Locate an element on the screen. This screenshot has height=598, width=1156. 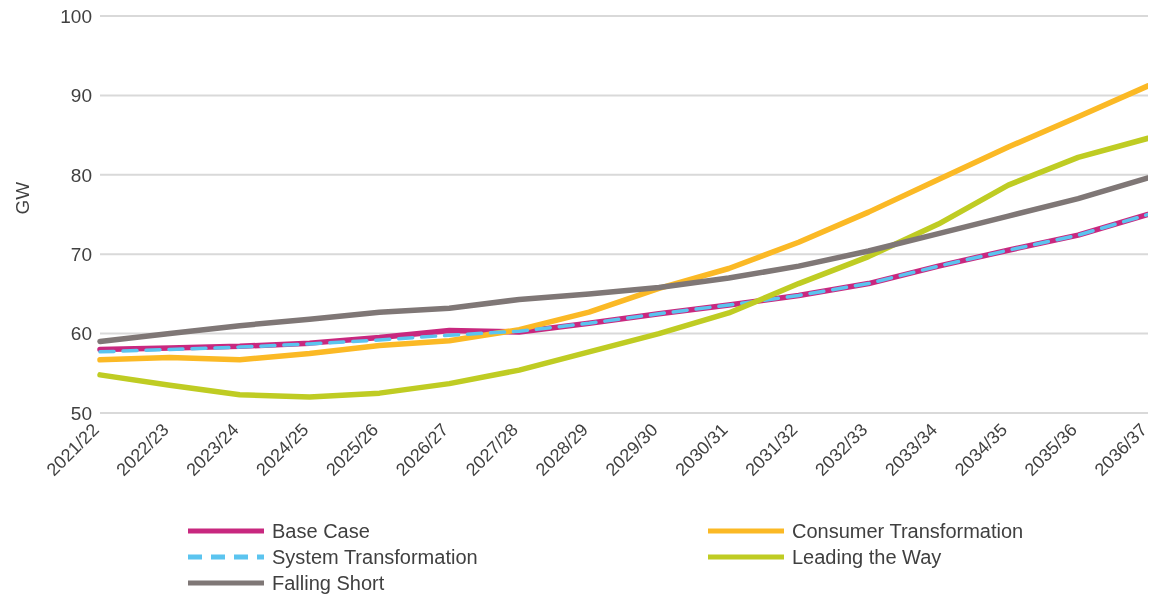
y-tick-label: 80 is located at coordinates (81, 175).